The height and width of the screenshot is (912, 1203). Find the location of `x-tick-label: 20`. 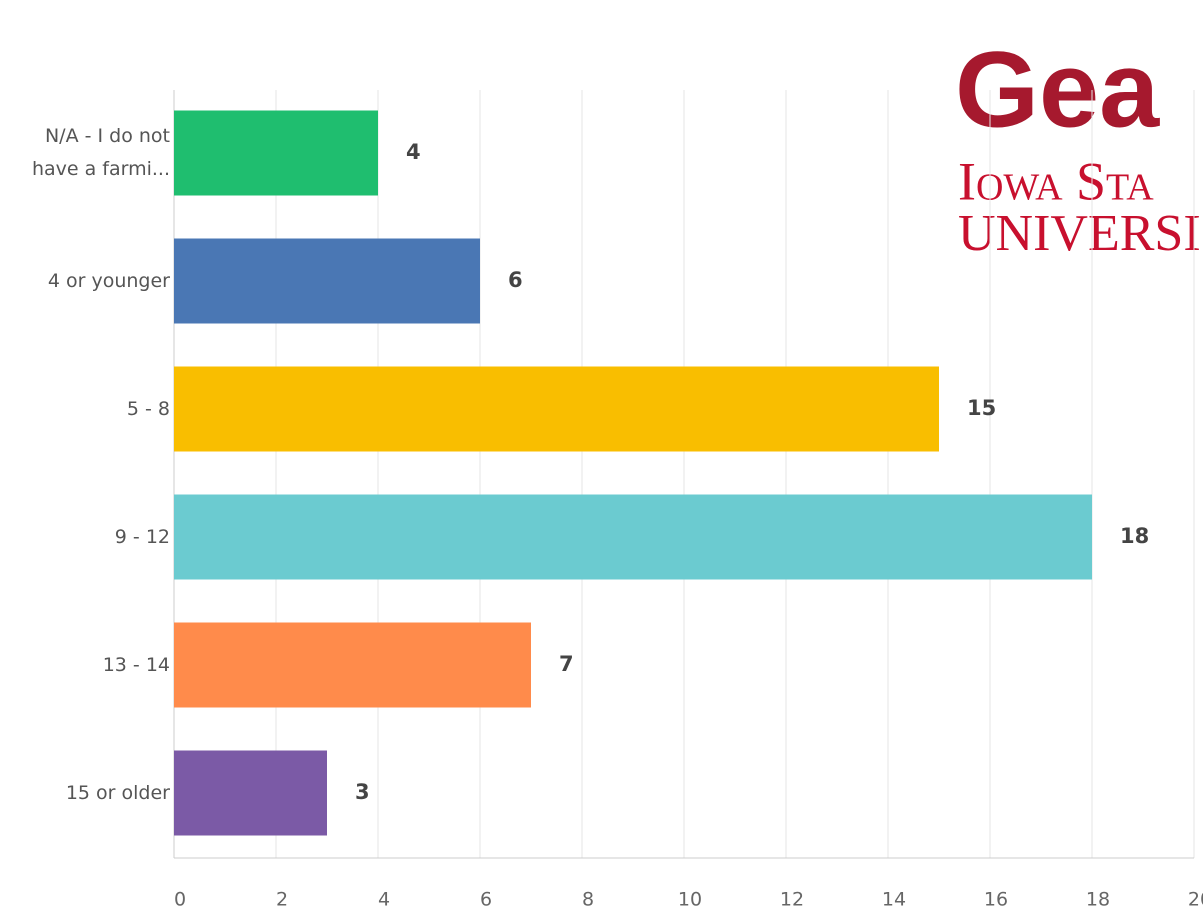

x-tick-label: 20 is located at coordinates (1195, 900).